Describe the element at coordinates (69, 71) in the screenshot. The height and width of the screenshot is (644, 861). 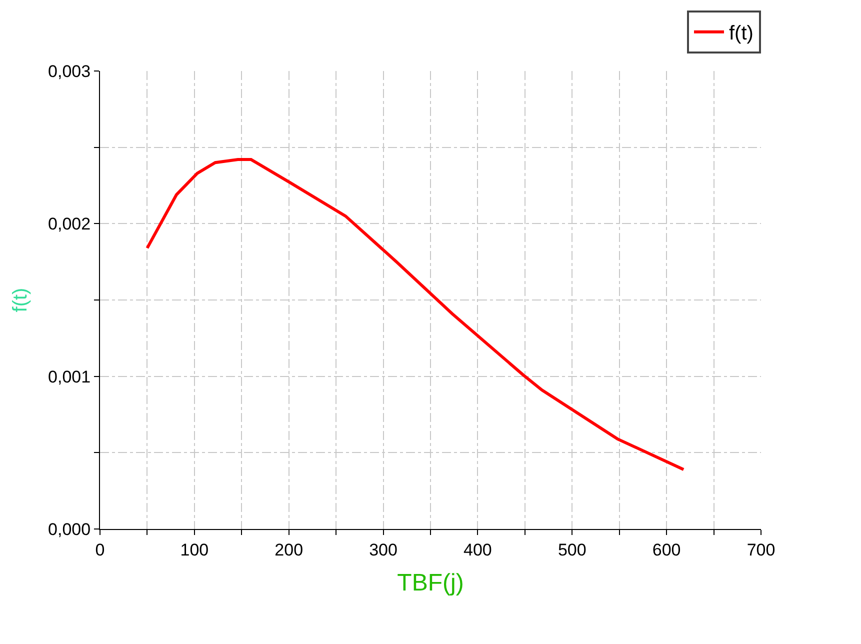
I see `y-tick-label: 0,003` at that location.